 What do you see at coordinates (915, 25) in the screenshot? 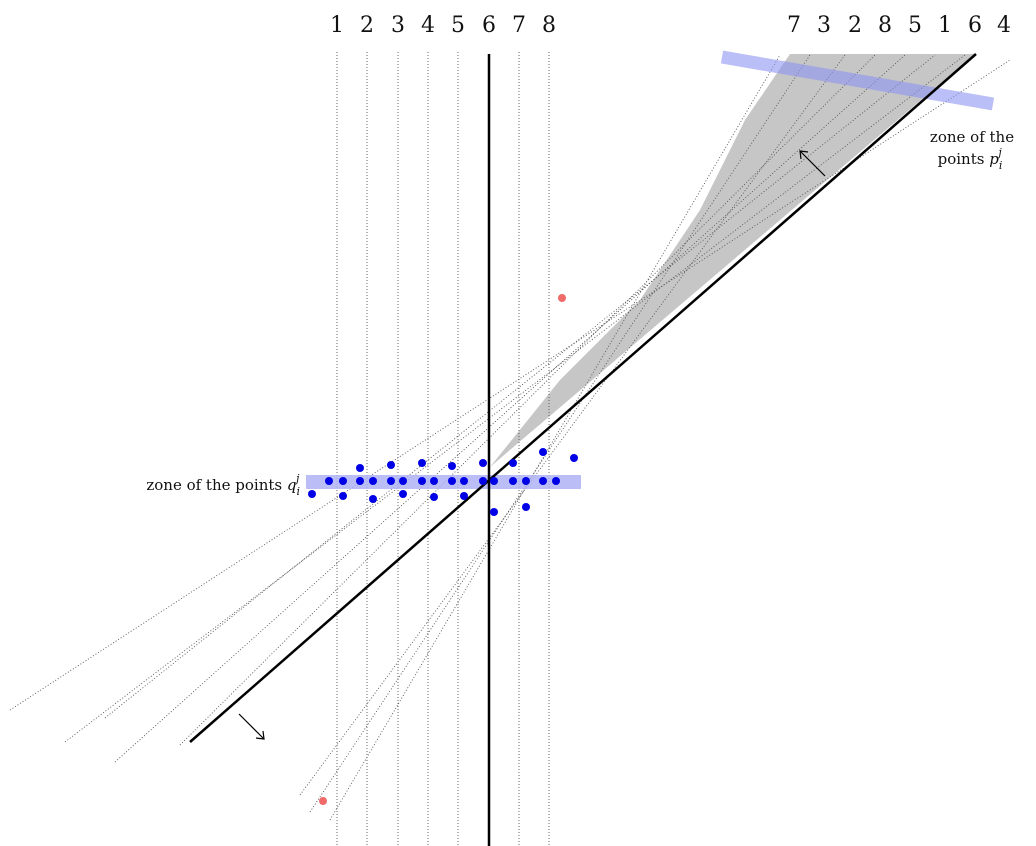
I see `top-label-right: 5` at bounding box center [915, 25].